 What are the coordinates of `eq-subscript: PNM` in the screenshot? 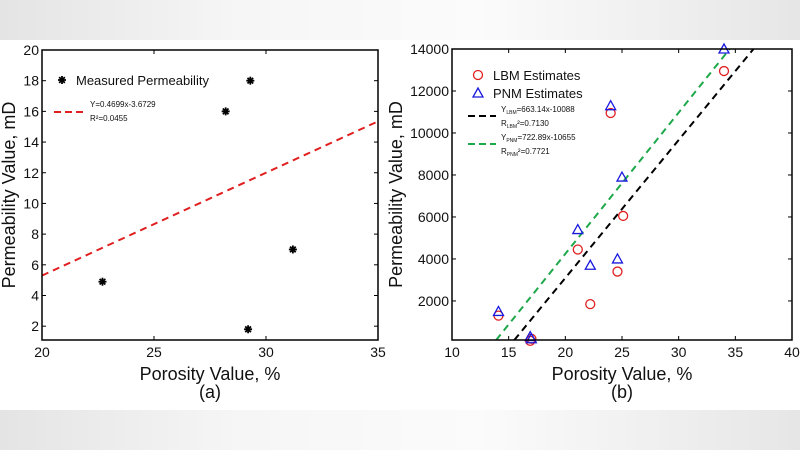 It's located at (511, 141).